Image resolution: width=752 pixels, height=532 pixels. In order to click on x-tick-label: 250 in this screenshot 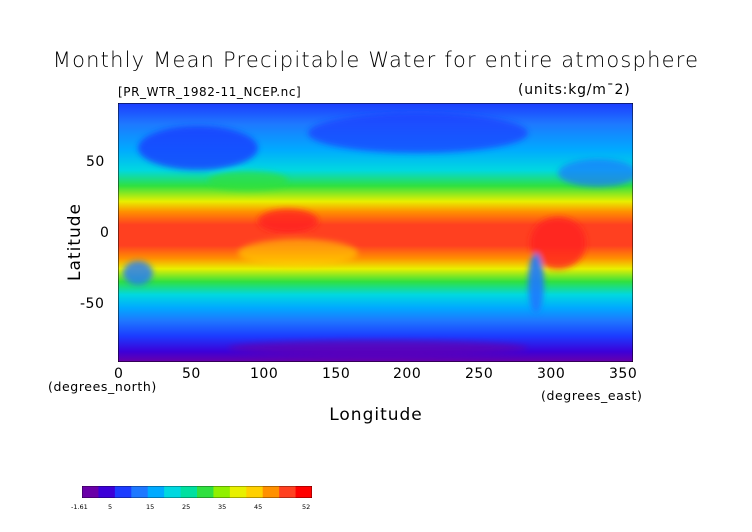, I will do `click(479, 374)`.